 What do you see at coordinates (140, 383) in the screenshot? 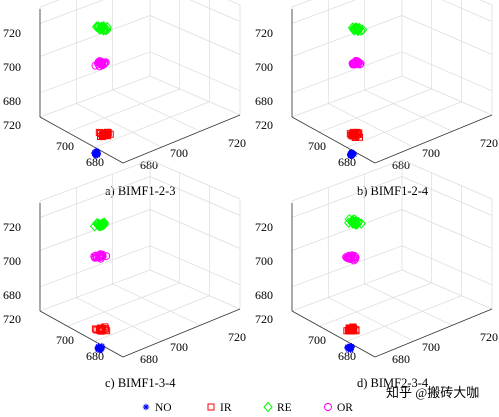
I see `panel-caption: c) BIMF1-3-4` at bounding box center [140, 383].